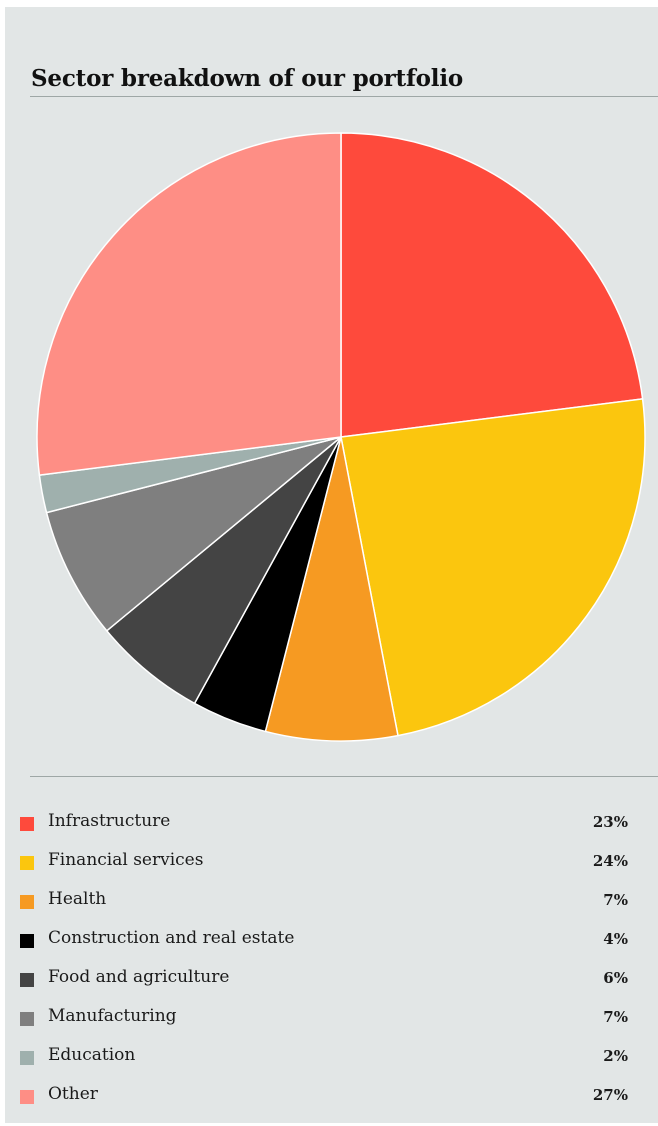  What do you see at coordinates (344, 96) in the screenshot?
I see `title-divider` at bounding box center [344, 96].